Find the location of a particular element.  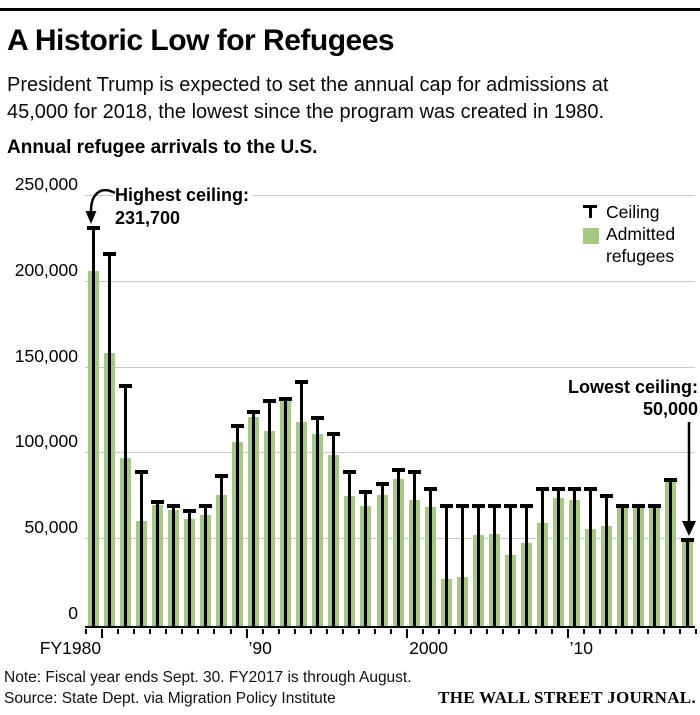

ceiling-stem-1980 is located at coordinates (93, 427).